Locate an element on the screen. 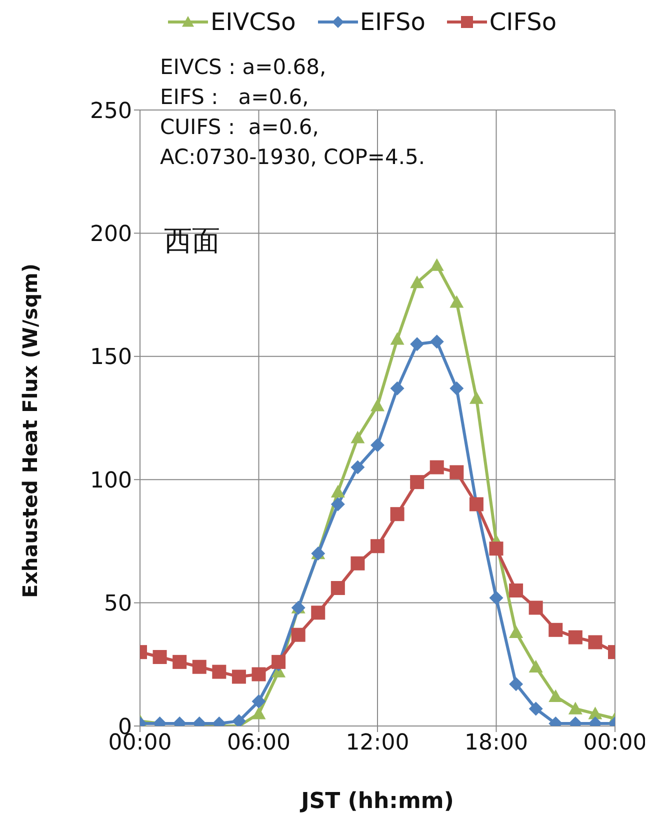 The image size is (653, 834). y-tick-label: 50 is located at coordinates (118, 604).